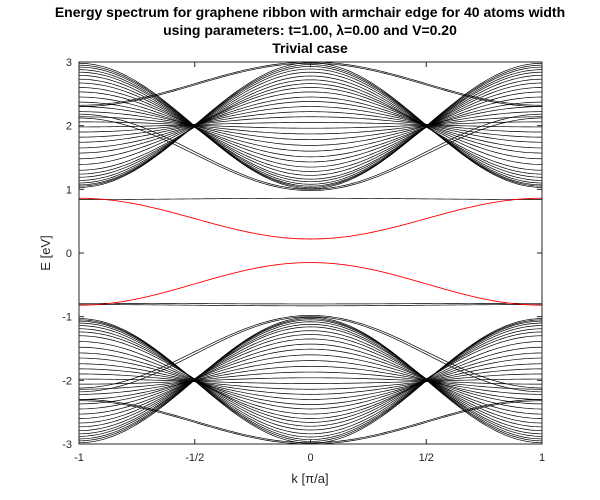 This screenshot has width=600, height=500. I want to click on y-tick-label-2: -1, so click(67, 318).